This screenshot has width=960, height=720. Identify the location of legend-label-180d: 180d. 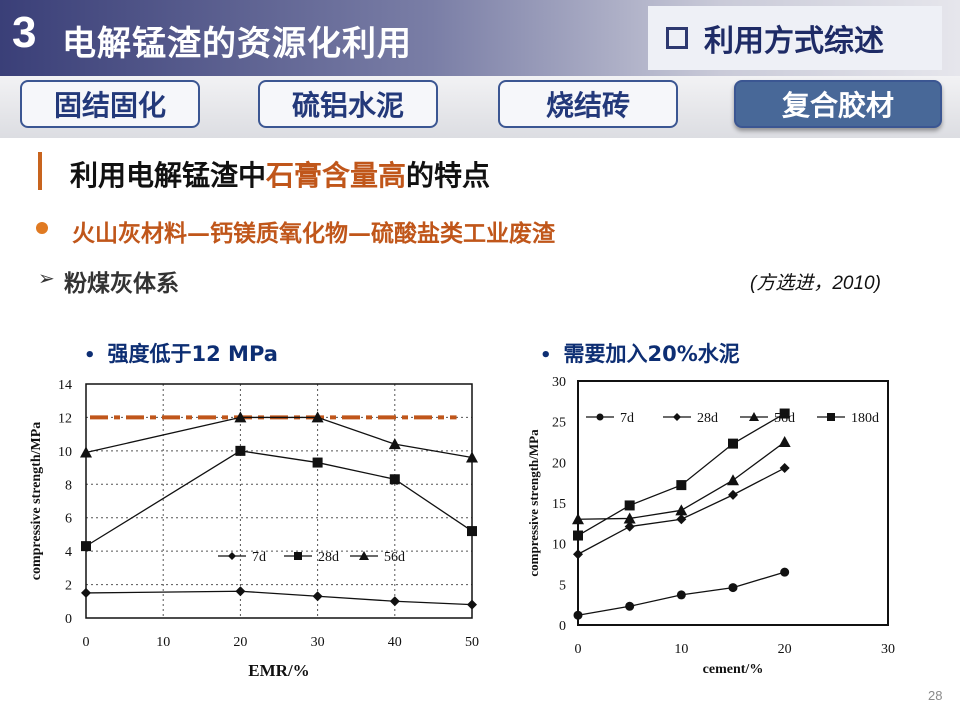
(865, 418).